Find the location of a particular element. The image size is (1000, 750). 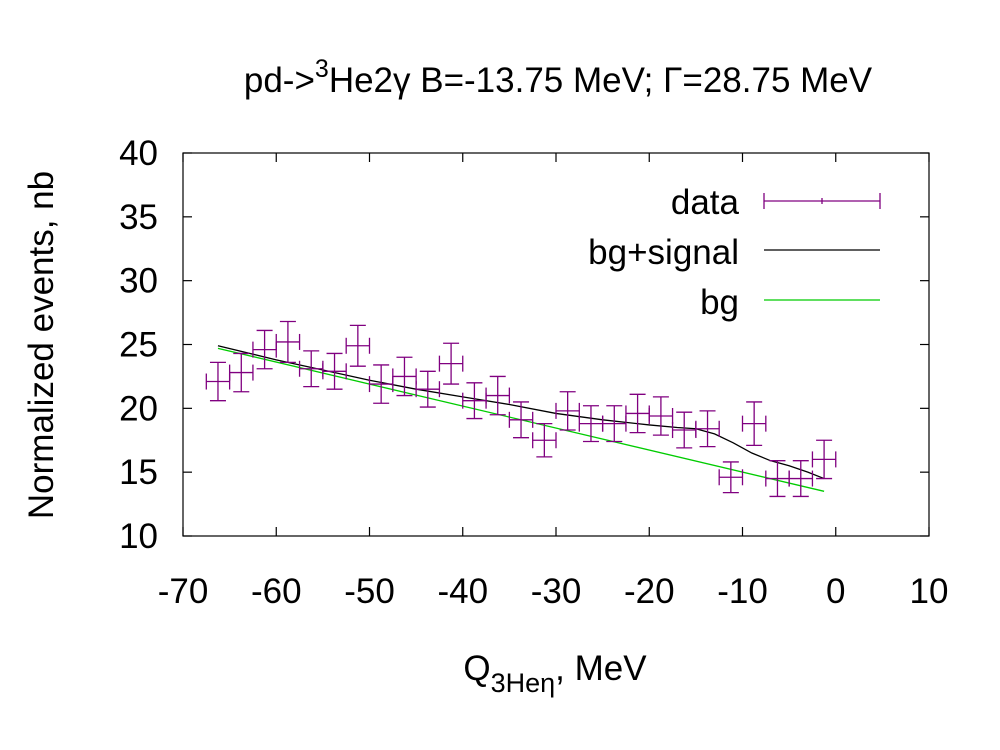

x-tick-label: -20 is located at coordinates (649, 591).